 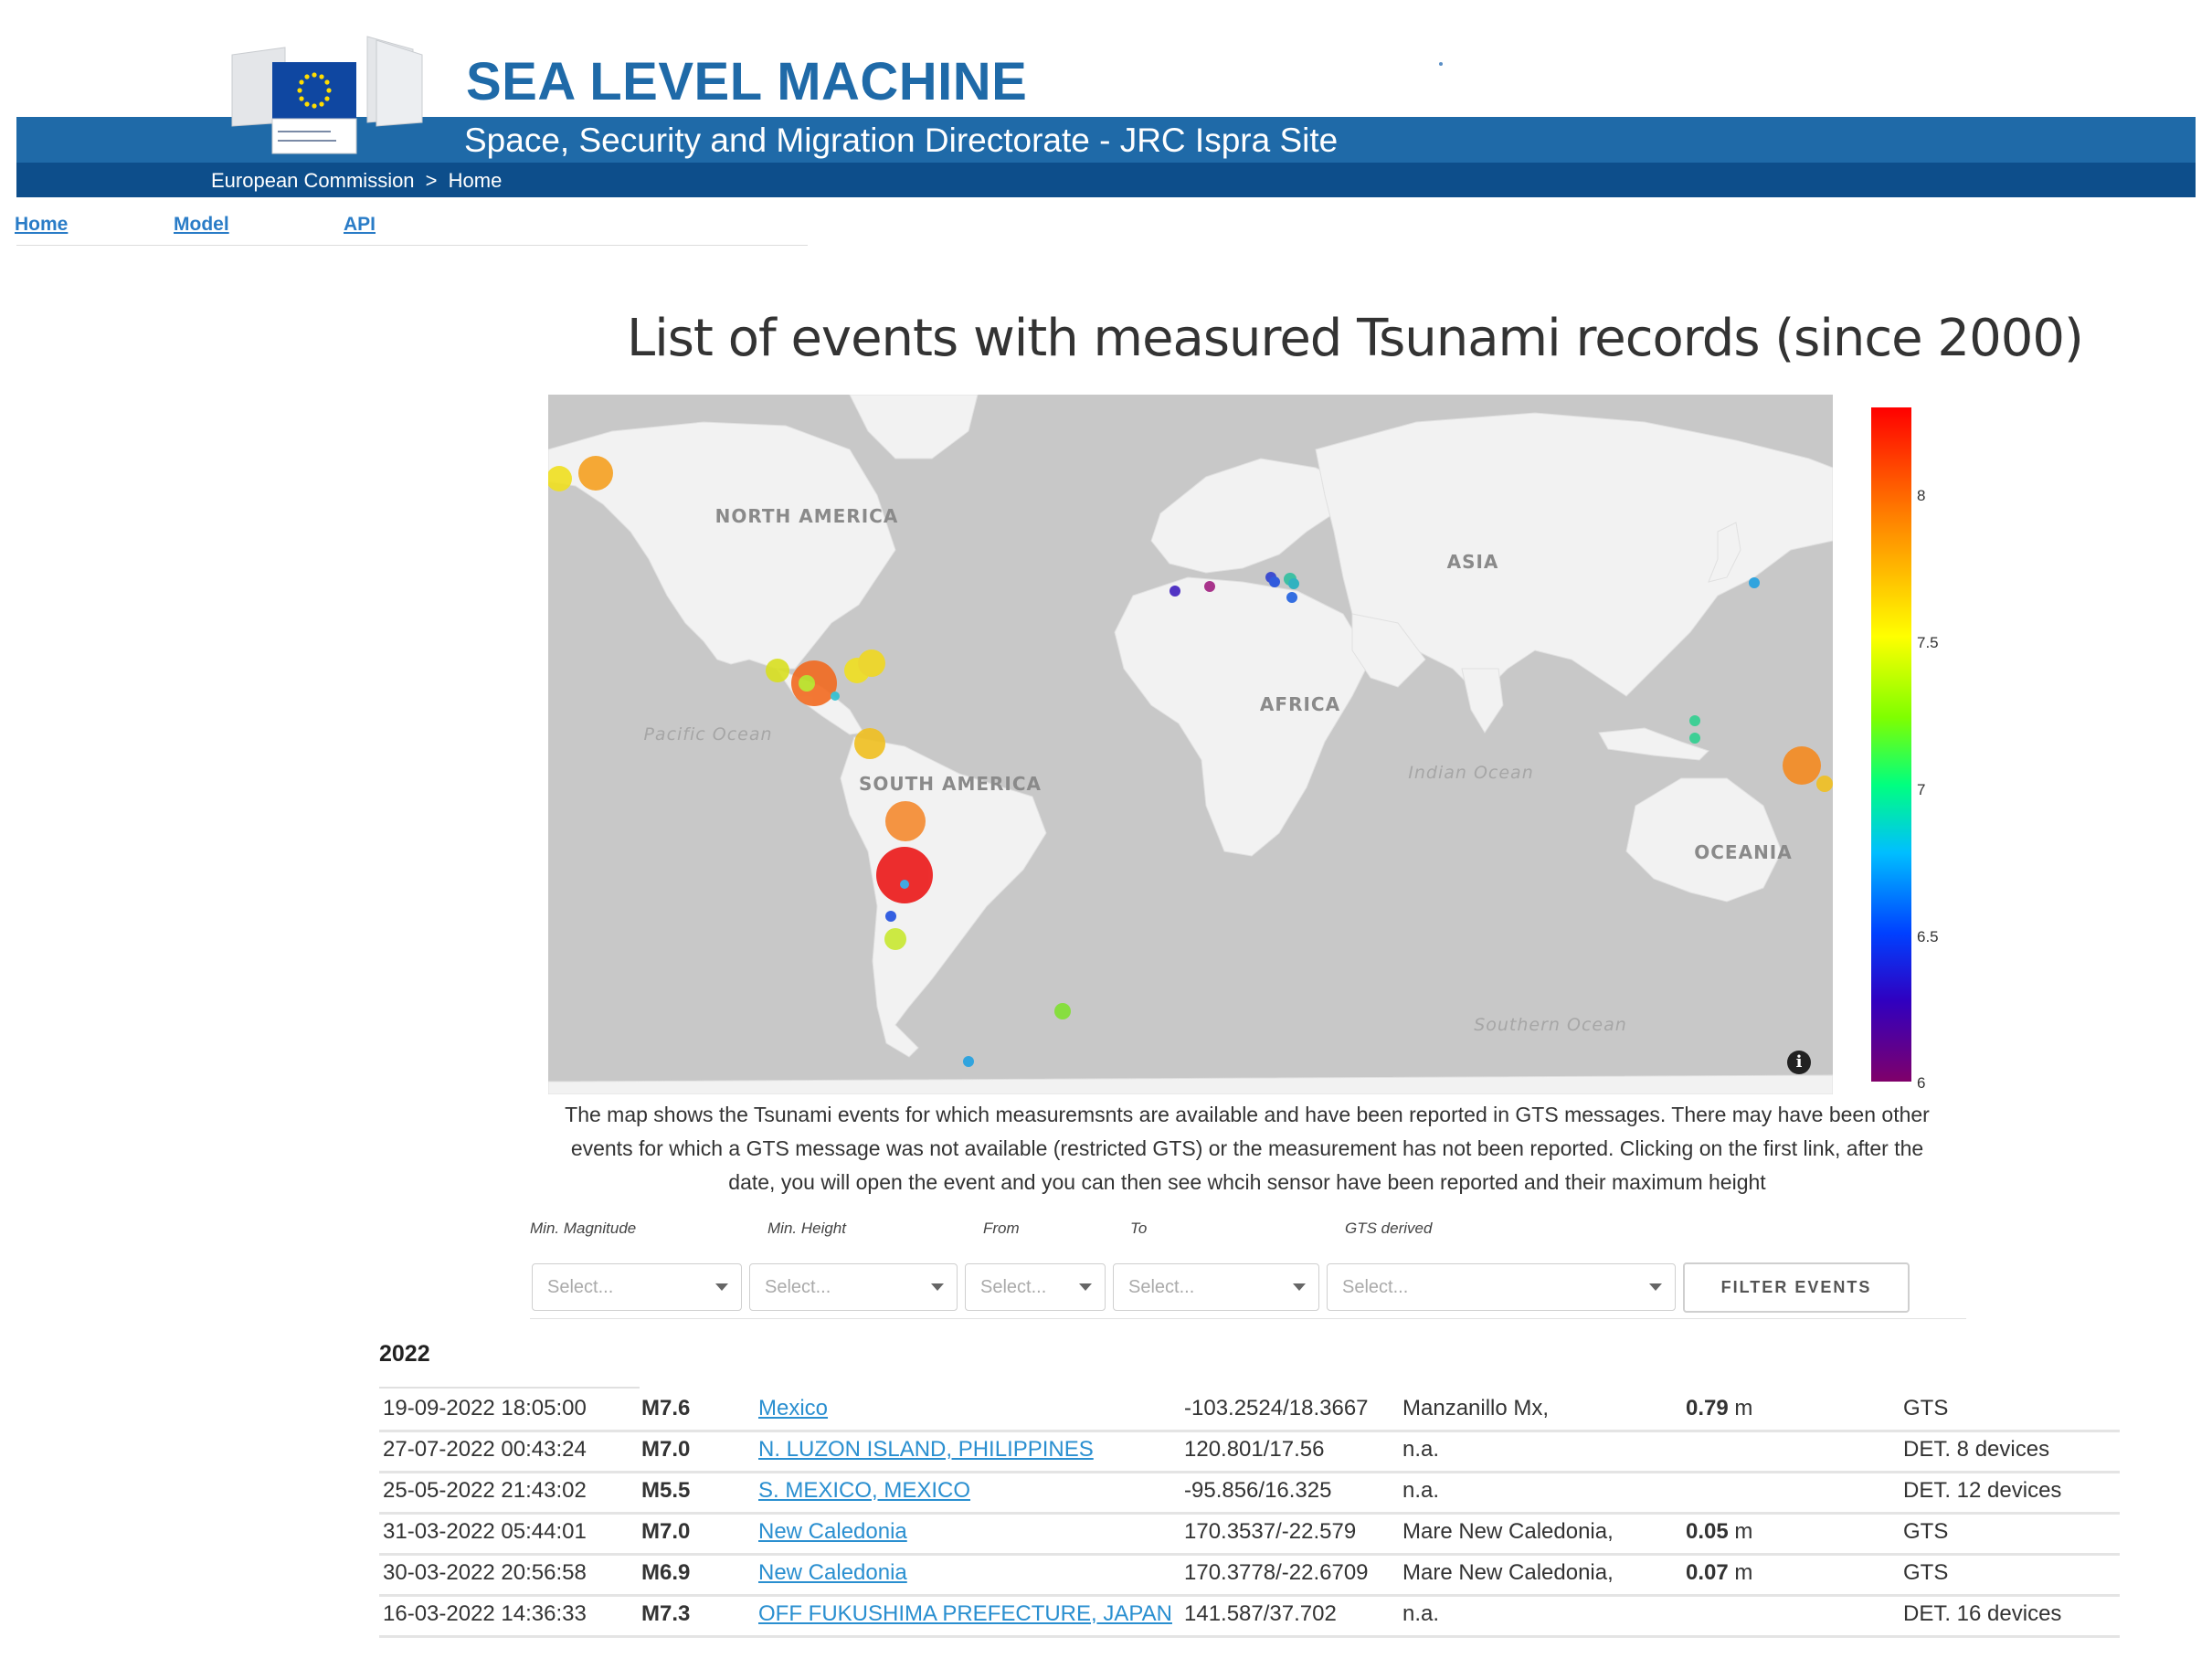 What do you see at coordinates (1473, 562) in the screenshot?
I see `map-label-asia: ASIA` at bounding box center [1473, 562].